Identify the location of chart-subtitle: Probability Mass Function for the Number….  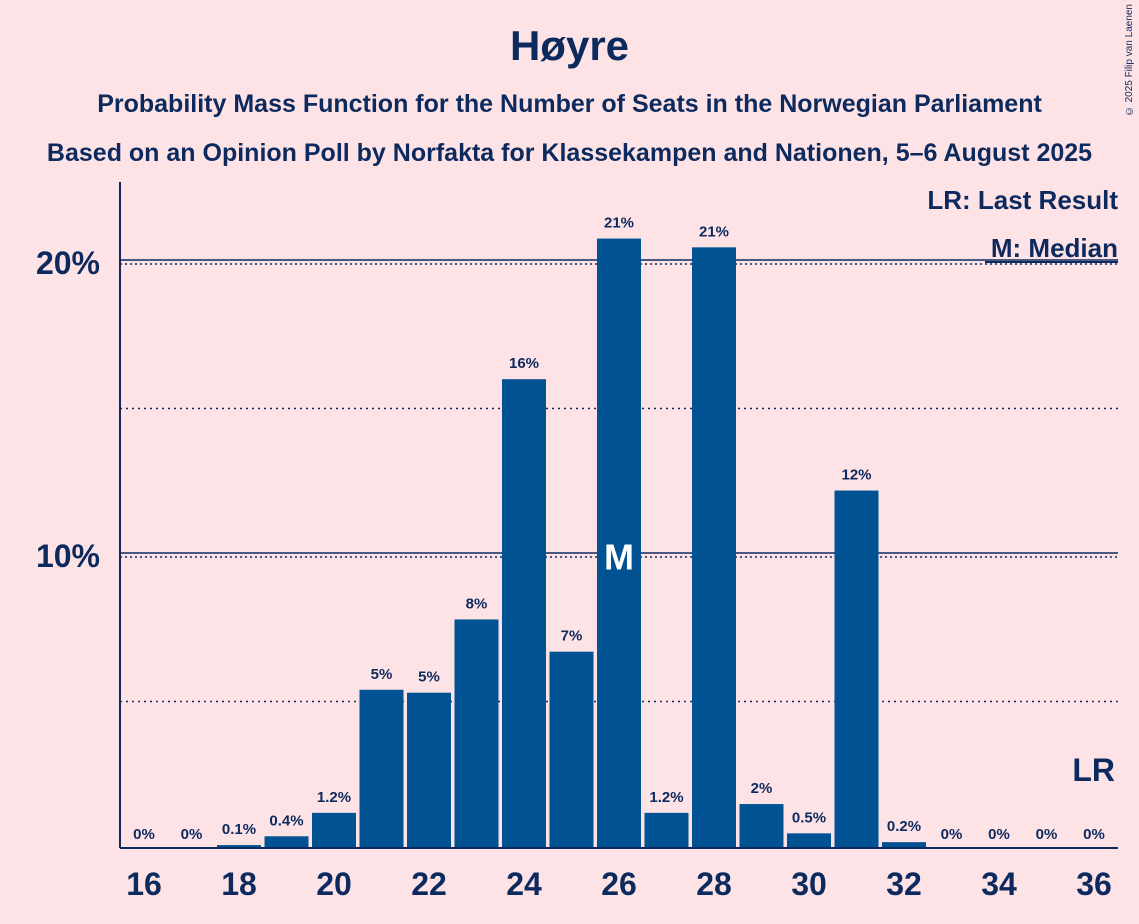
(569, 104).